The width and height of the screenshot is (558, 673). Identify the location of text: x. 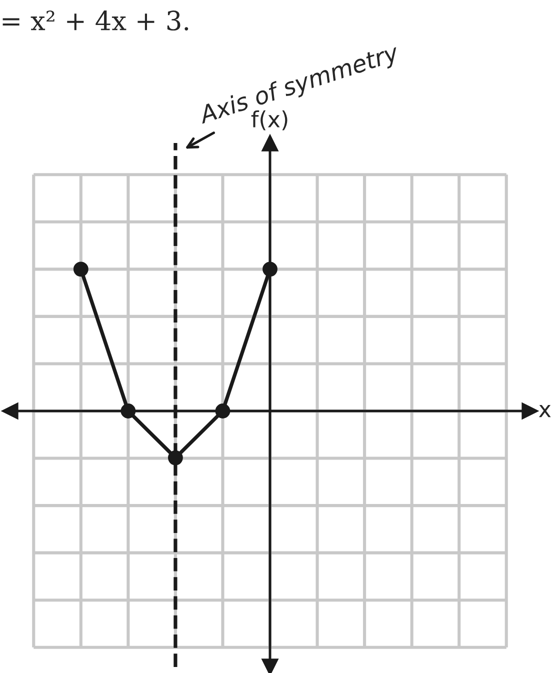
(544, 411).